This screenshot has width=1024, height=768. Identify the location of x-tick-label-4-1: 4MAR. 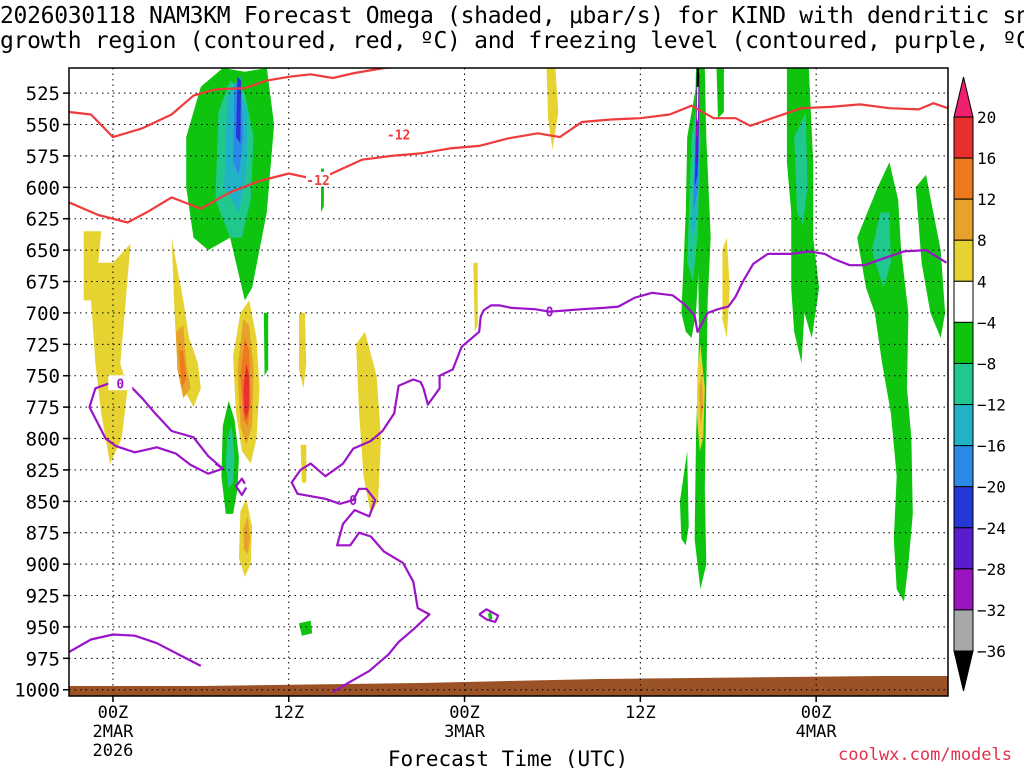
(817, 732).